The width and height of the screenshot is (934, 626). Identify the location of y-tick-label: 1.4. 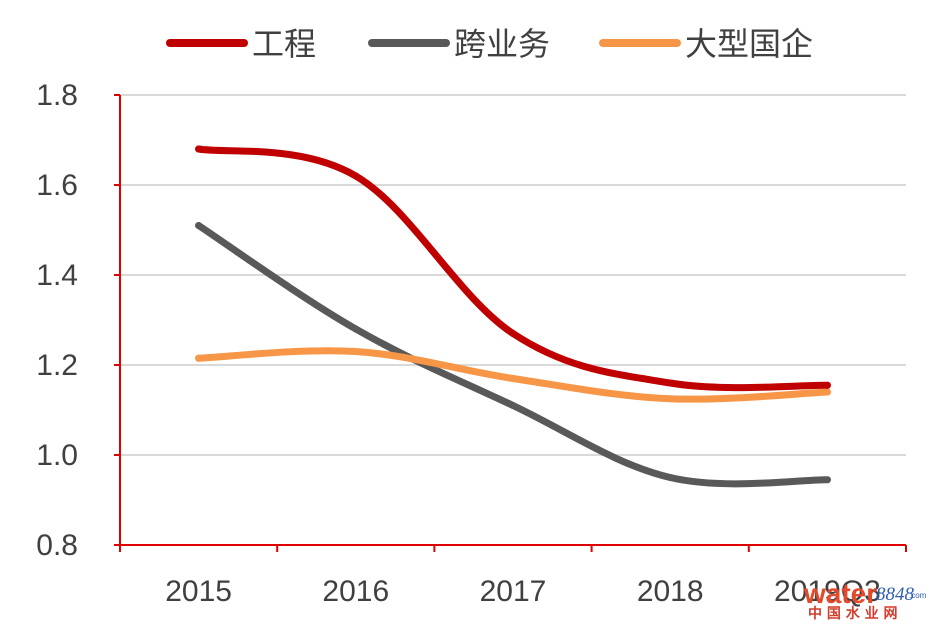
(57, 275).